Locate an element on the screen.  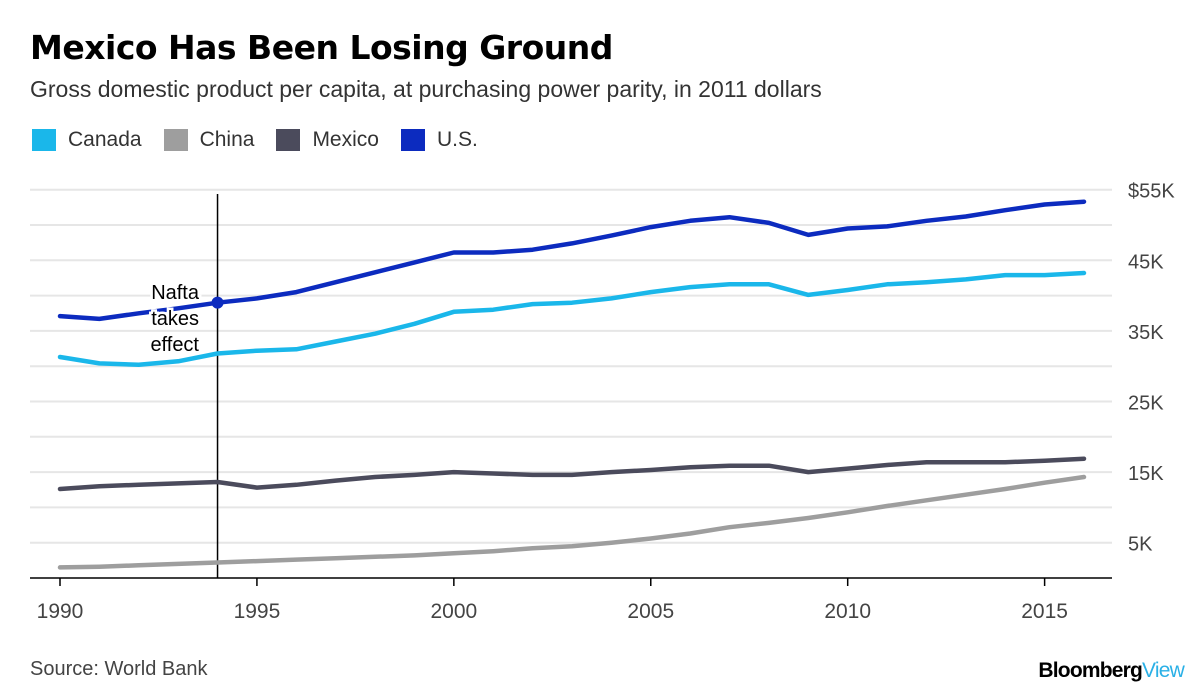
annotation-label: takes is located at coordinates (175, 319).